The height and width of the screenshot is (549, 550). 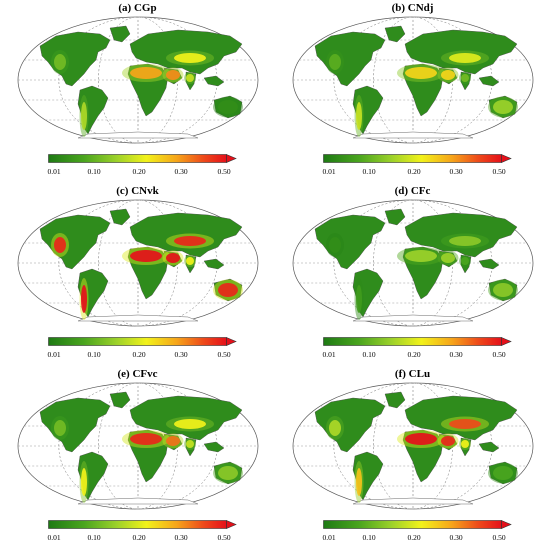 I want to click on panel-title: (f) CLu, so click(x=412, y=374).